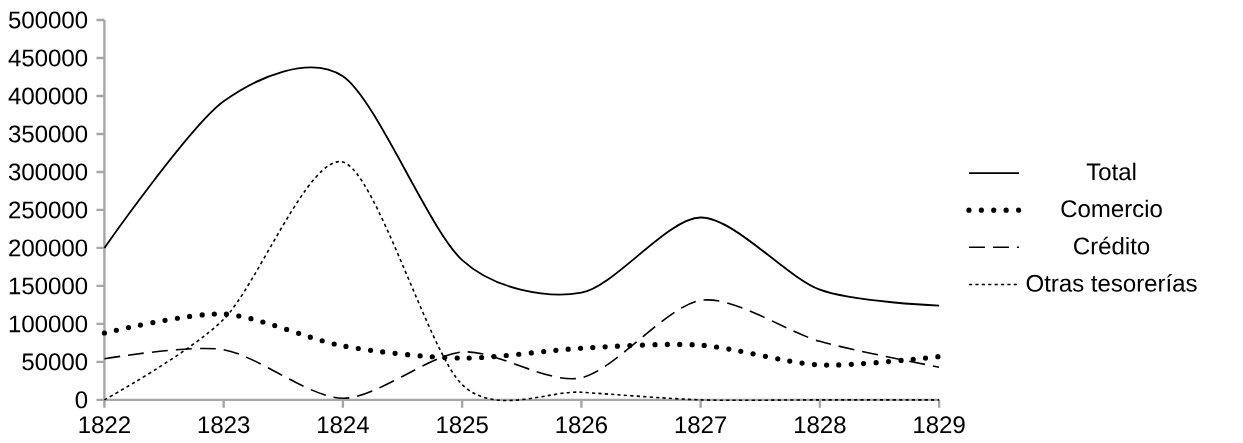 This screenshot has width=1243, height=443. I want to click on x-tick-label: 1825, so click(462, 425).